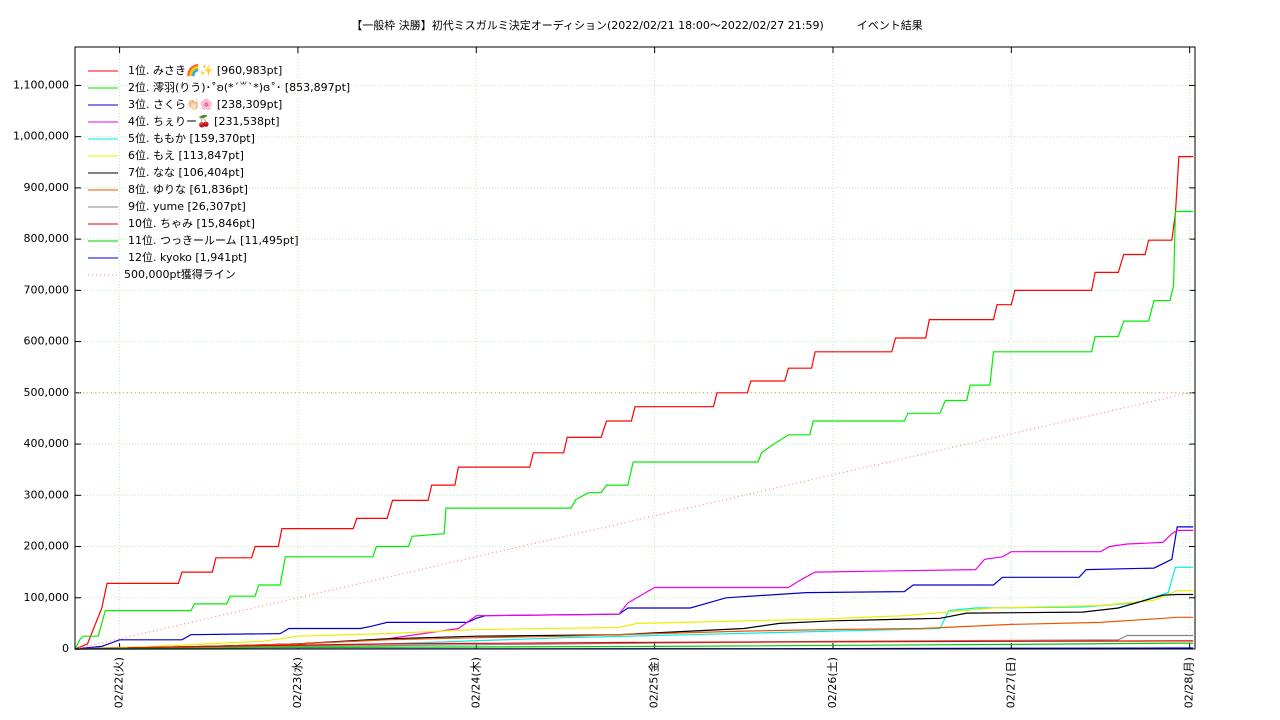  I want to click on x-tick-label: 02/22(火), so click(119, 682).